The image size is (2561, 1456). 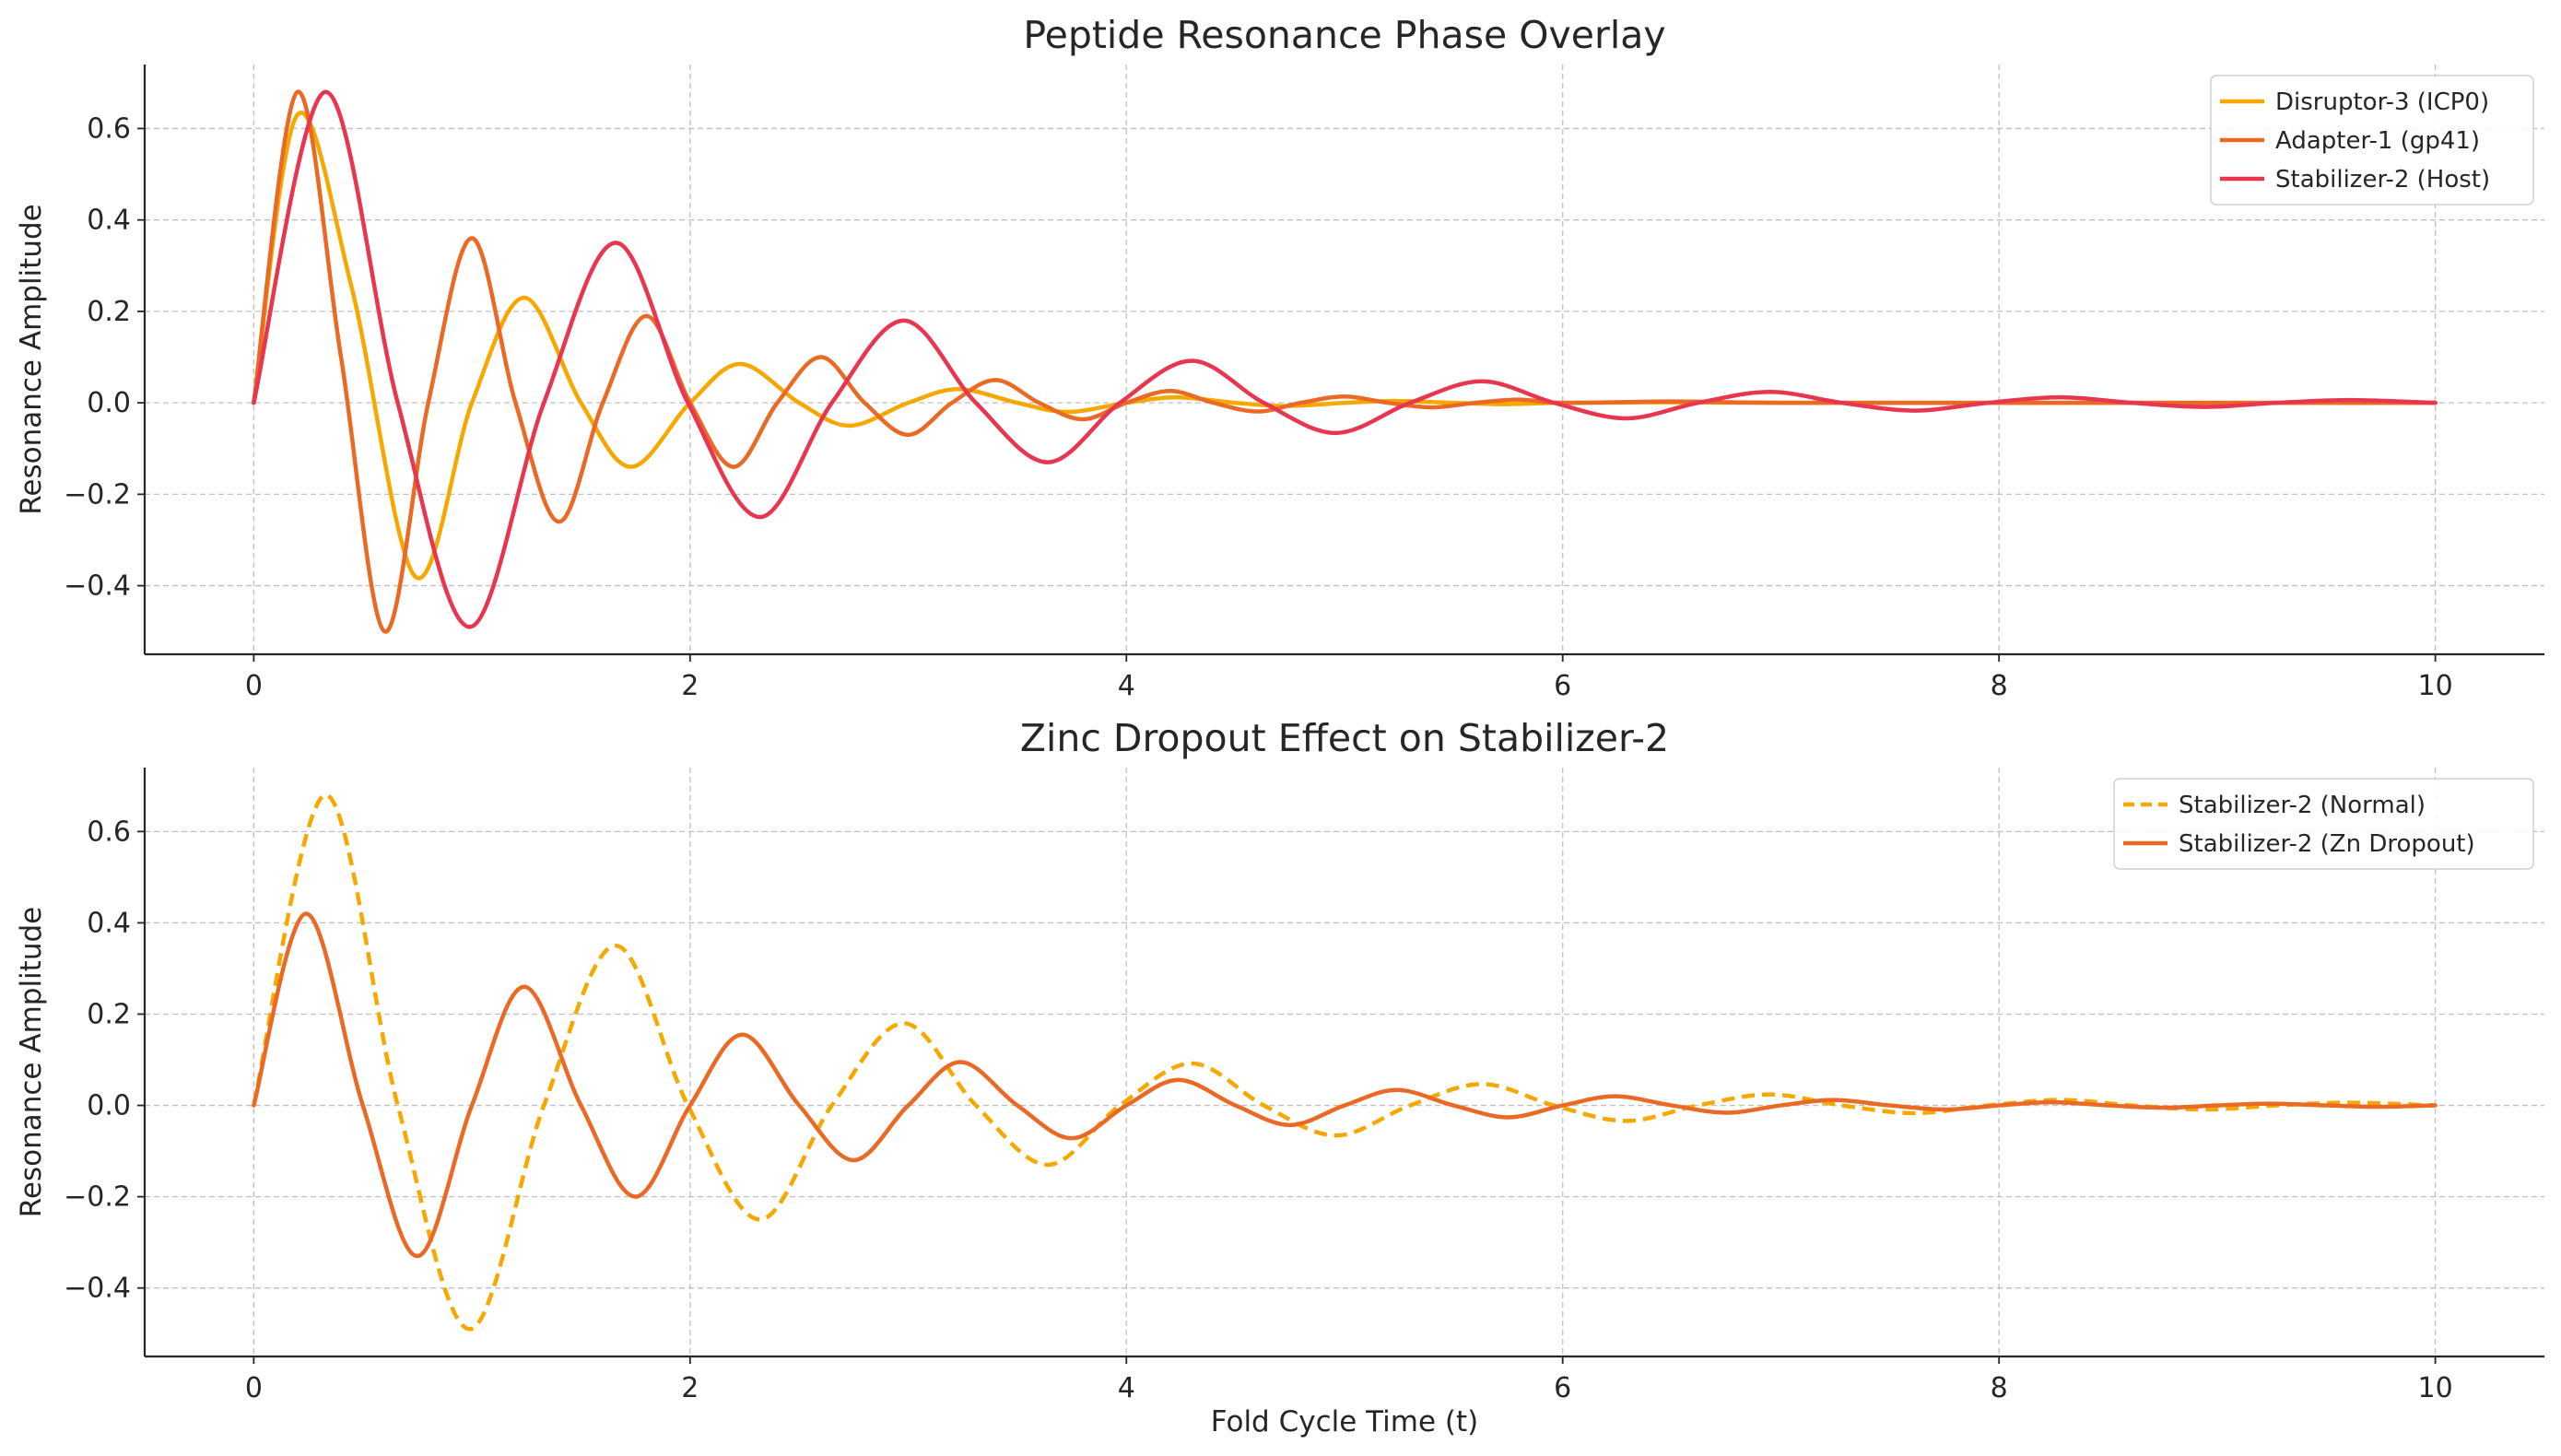 What do you see at coordinates (2382, 102) in the screenshot?
I see `legend-label: Disruptor-3 (ICP0)` at bounding box center [2382, 102].